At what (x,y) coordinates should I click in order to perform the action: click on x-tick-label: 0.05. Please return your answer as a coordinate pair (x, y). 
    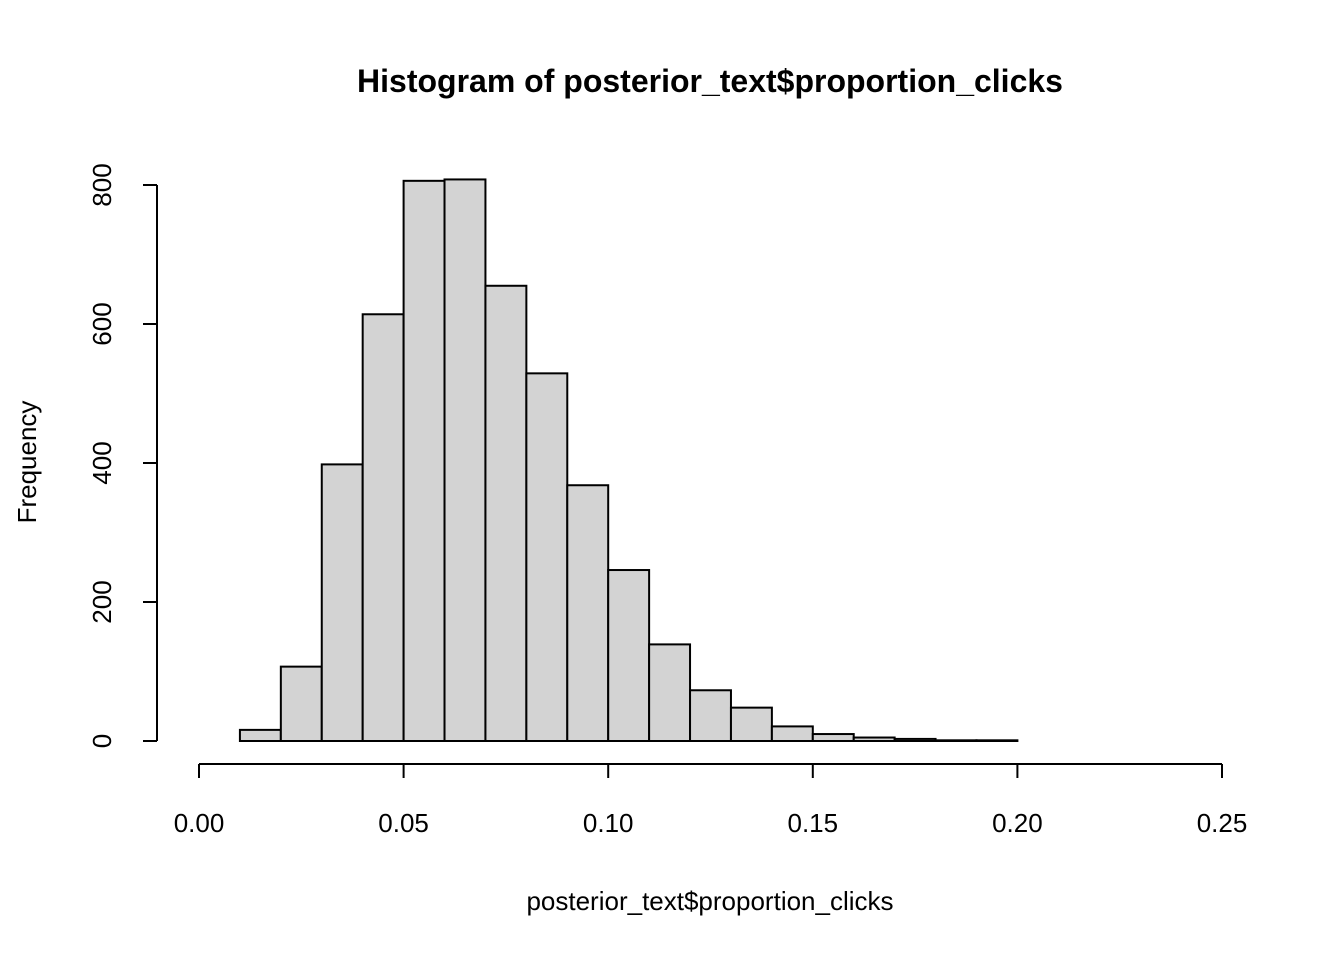
    Looking at the image, I should click on (403, 823).